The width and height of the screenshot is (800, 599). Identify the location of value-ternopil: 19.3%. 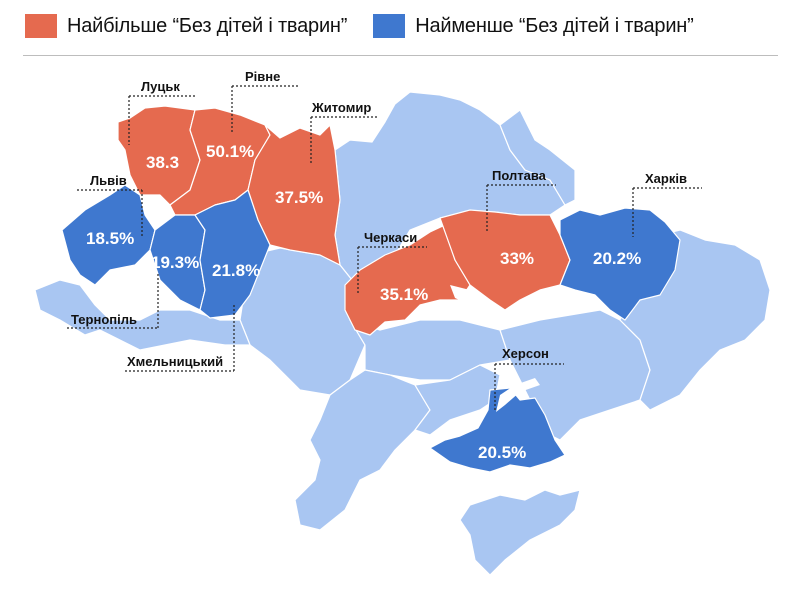
(175, 262).